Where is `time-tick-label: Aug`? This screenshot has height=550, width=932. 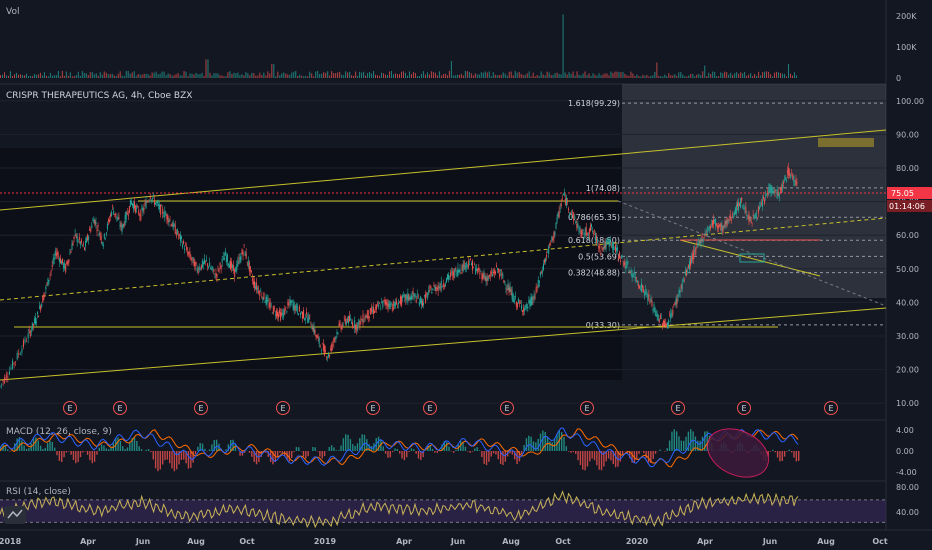 time-tick-label: Aug is located at coordinates (826, 541).